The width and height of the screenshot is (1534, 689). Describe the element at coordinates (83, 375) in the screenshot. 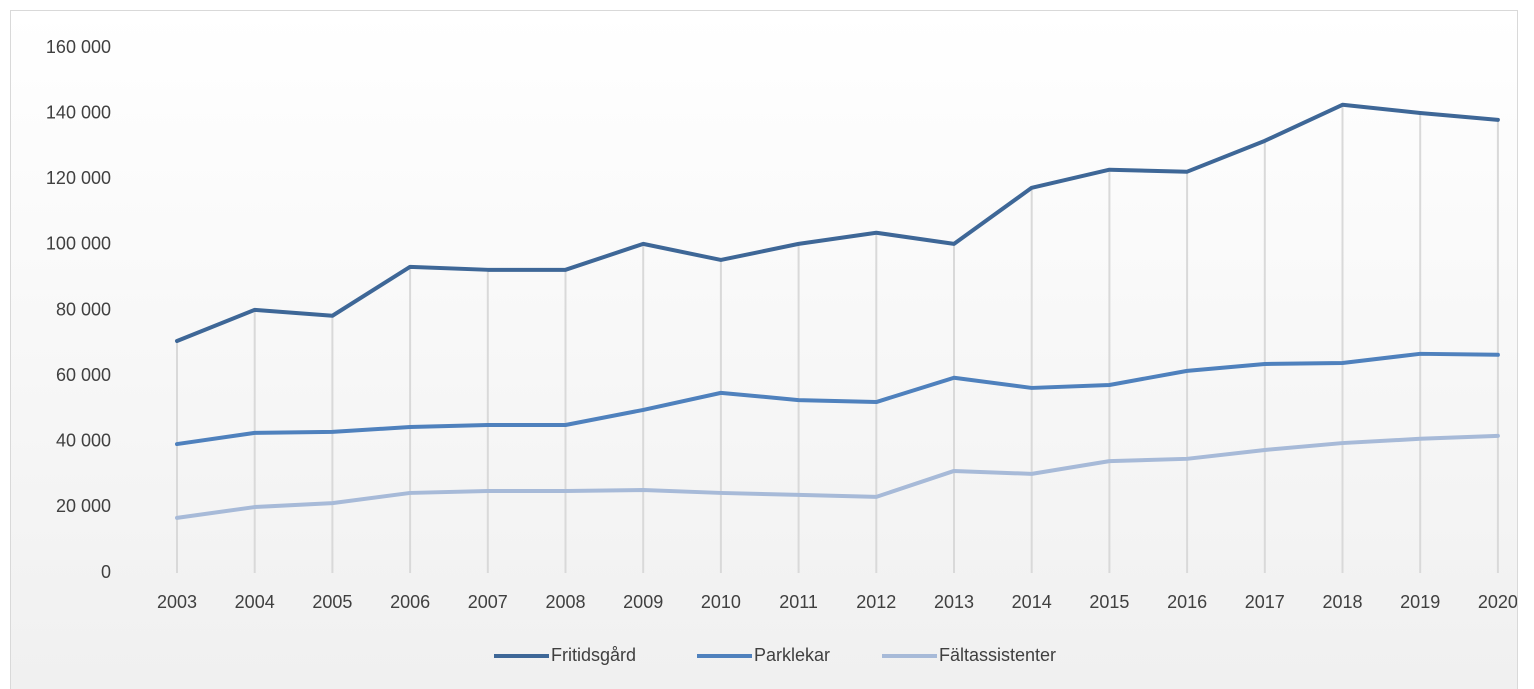

I see `y-tick-label: 60 000` at that location.